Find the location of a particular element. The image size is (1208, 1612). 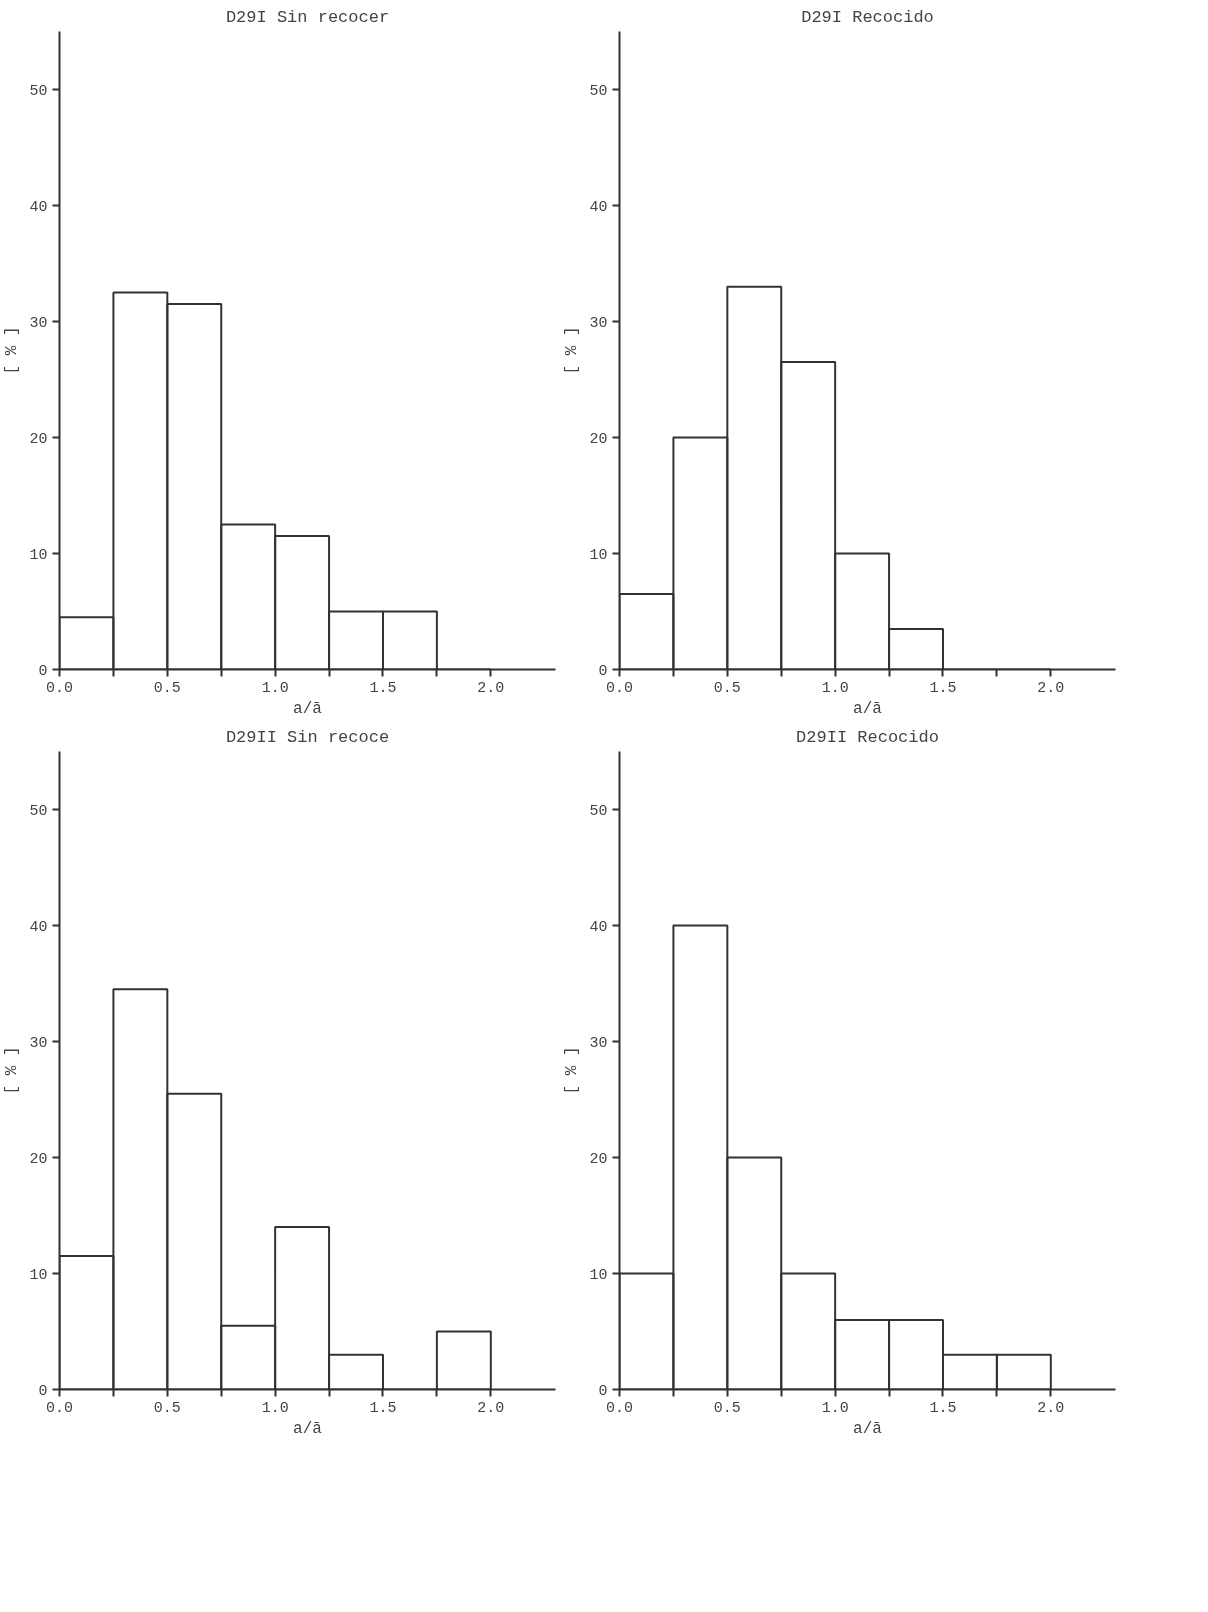

chart-title: D29II Sin recoce is located at coordinates (307, 737).